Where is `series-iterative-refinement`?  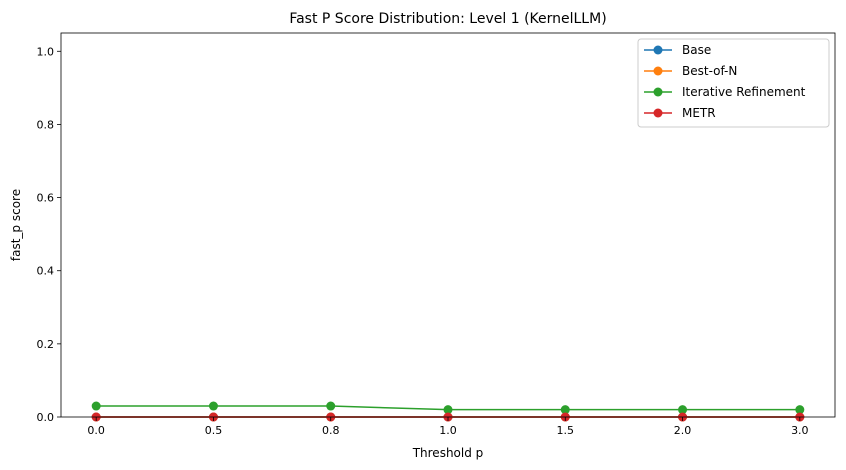 series-iterative-refinement is located at coordinates (448, 408).